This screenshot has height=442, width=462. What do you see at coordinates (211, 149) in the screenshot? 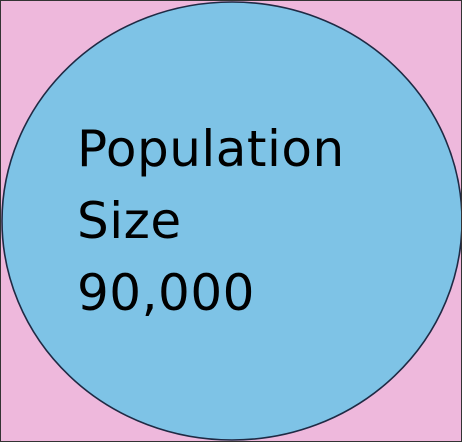
I see `label-line-population: Population` at bounding box center [211, 149].